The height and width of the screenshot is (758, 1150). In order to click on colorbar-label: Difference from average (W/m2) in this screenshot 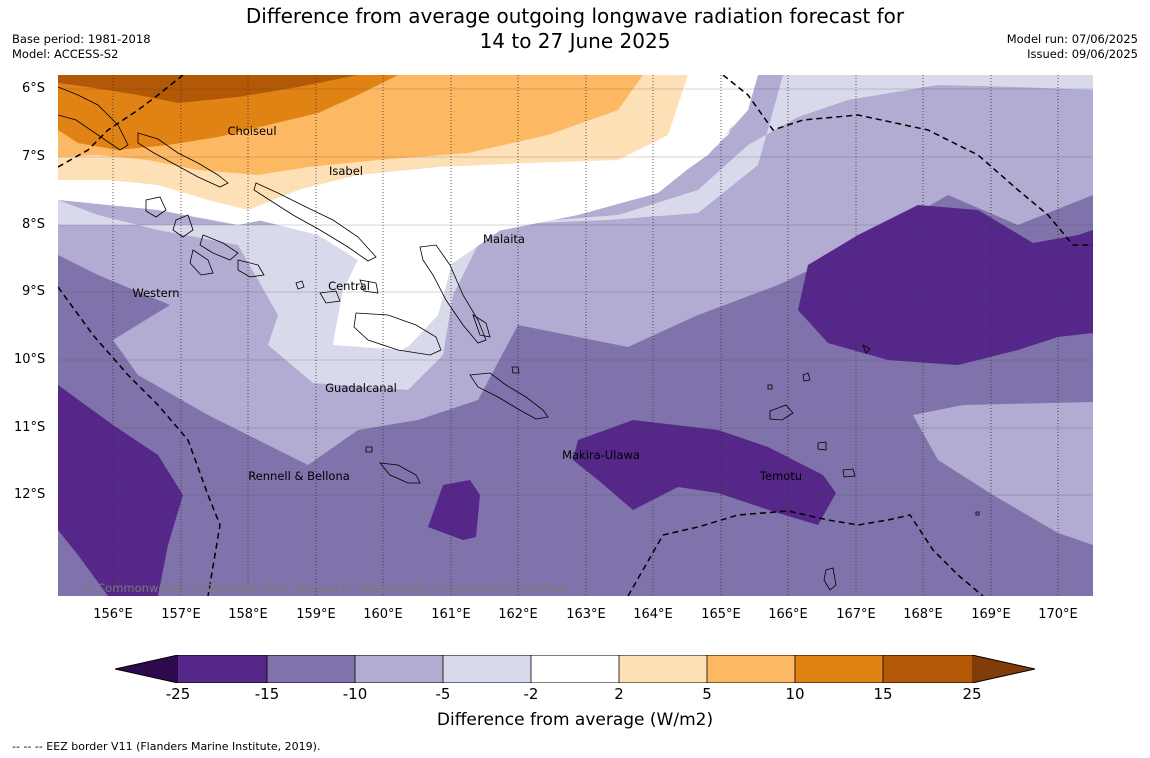, I will do `click(575, 720)`.